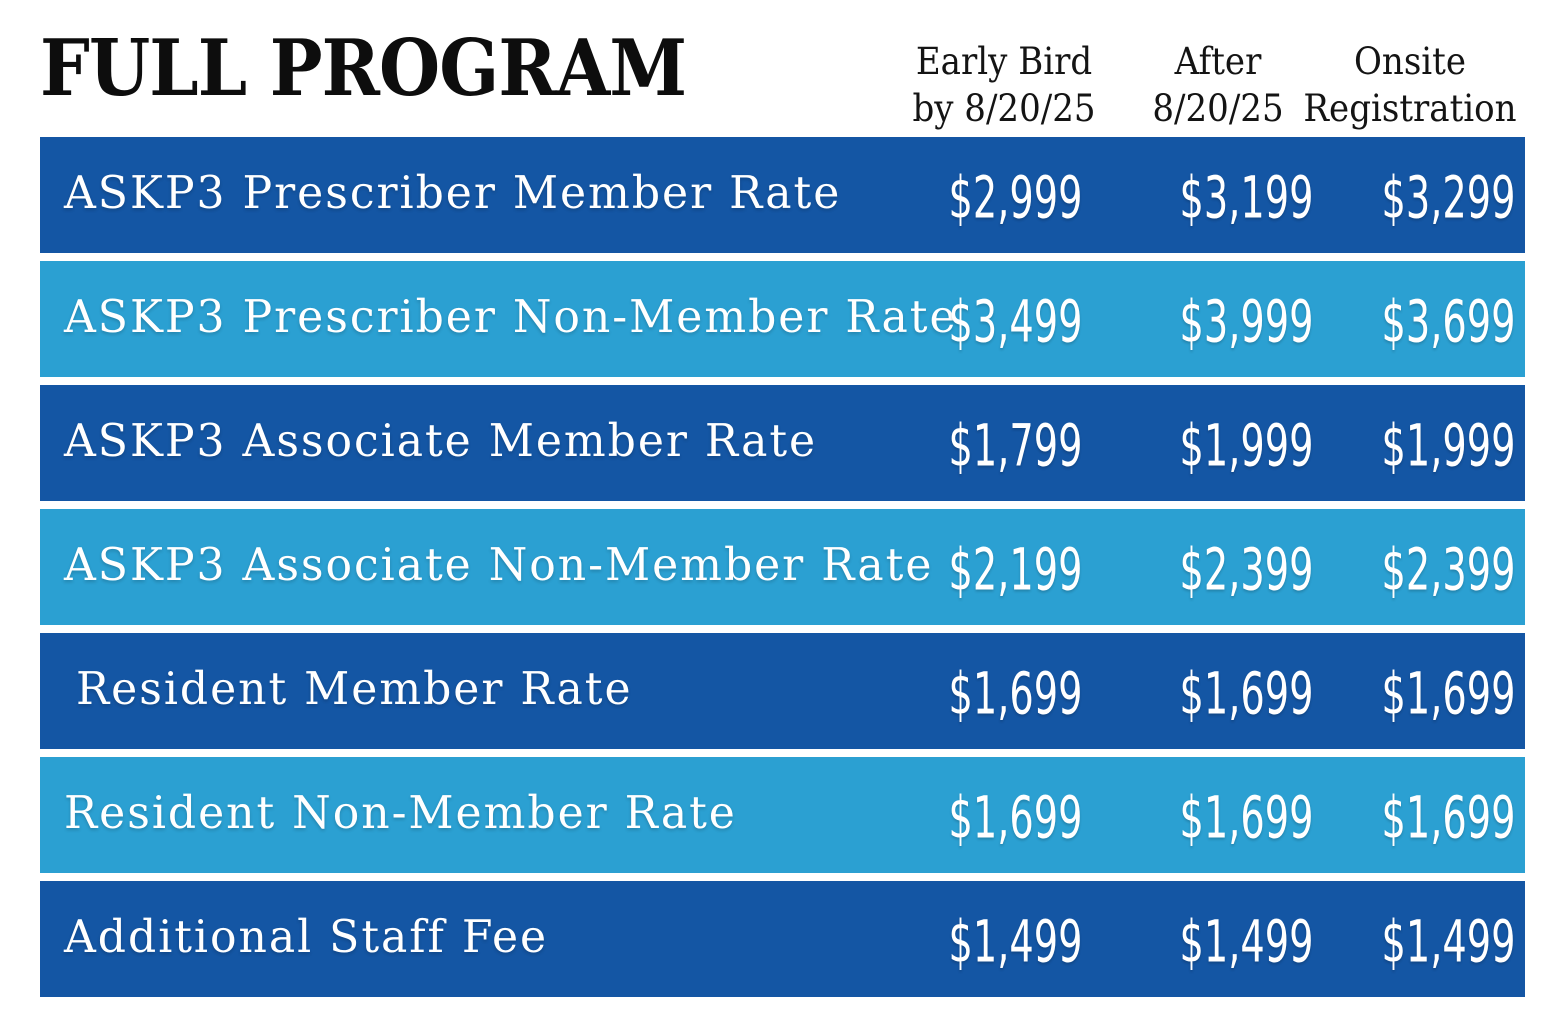 The width and height of the screenshot is (1545, 1025). I want to click on row-label: ASKP3 Prescriber Non-Member Rate, so click(511, 316).